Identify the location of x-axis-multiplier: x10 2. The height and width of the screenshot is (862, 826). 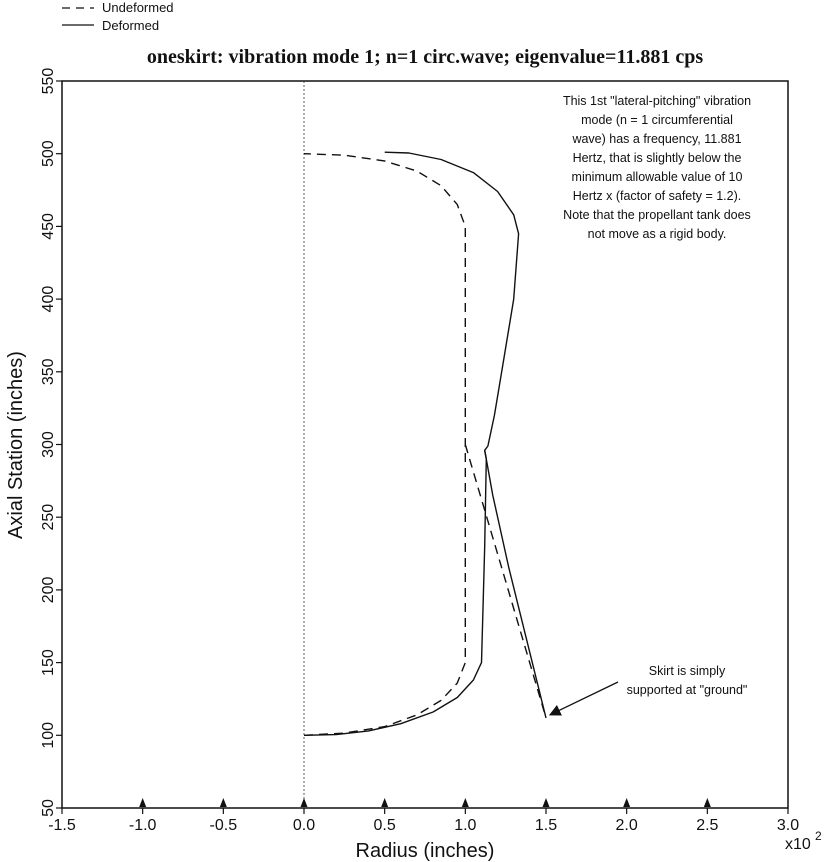
(803, 841).